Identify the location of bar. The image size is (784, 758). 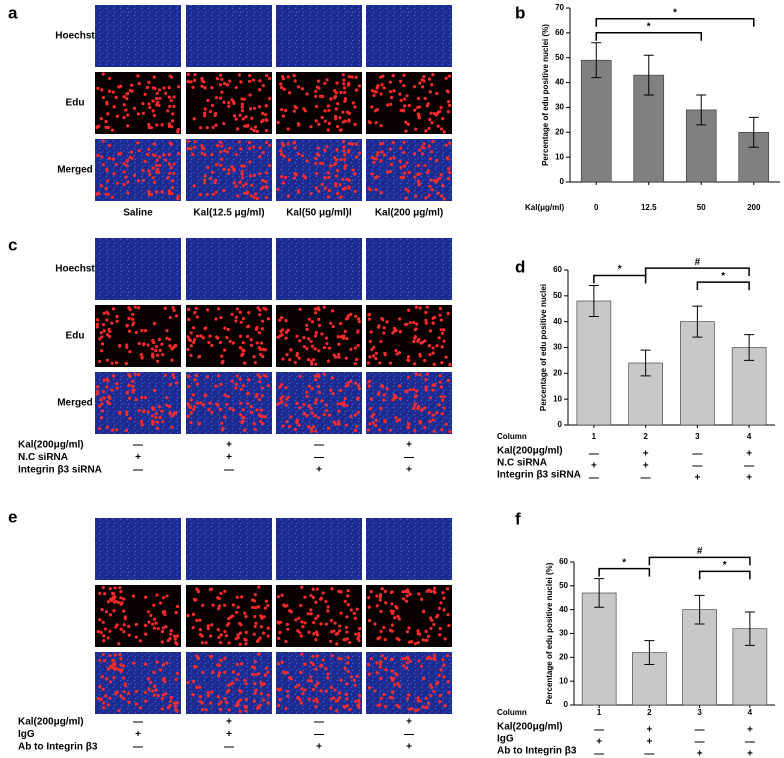
(594, 363).